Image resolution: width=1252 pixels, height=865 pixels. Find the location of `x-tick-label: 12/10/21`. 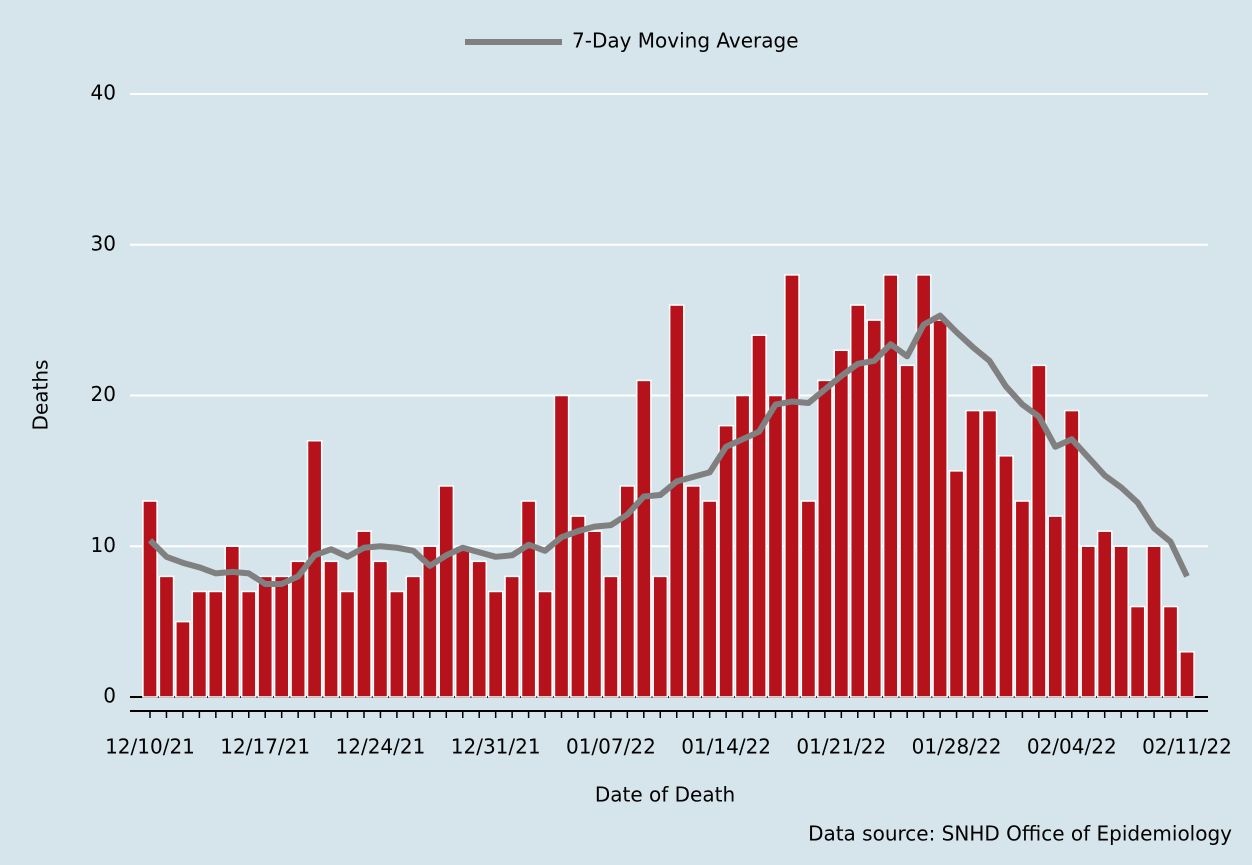

x-tick-label: 12/10/21 is located at coordinates (150, 747).